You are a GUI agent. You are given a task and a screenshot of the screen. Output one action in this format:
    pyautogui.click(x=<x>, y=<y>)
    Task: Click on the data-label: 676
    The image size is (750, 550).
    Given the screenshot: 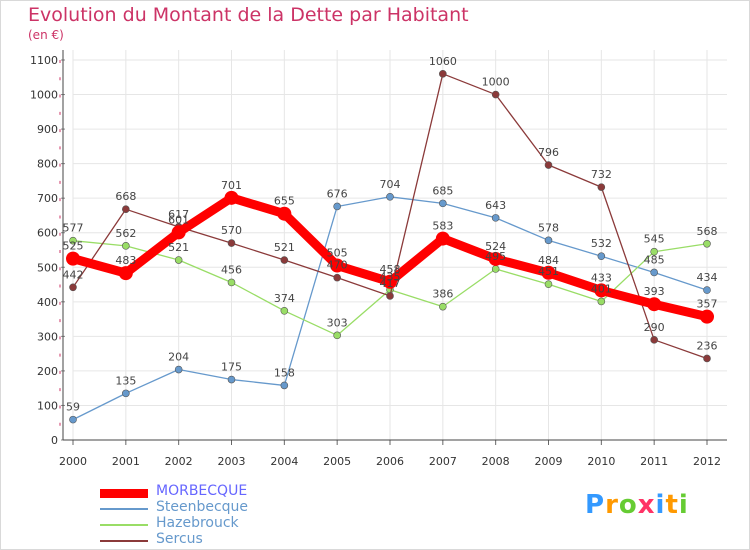 What is the action you would take?
    pyautogui.click(x=337, y=193)
    